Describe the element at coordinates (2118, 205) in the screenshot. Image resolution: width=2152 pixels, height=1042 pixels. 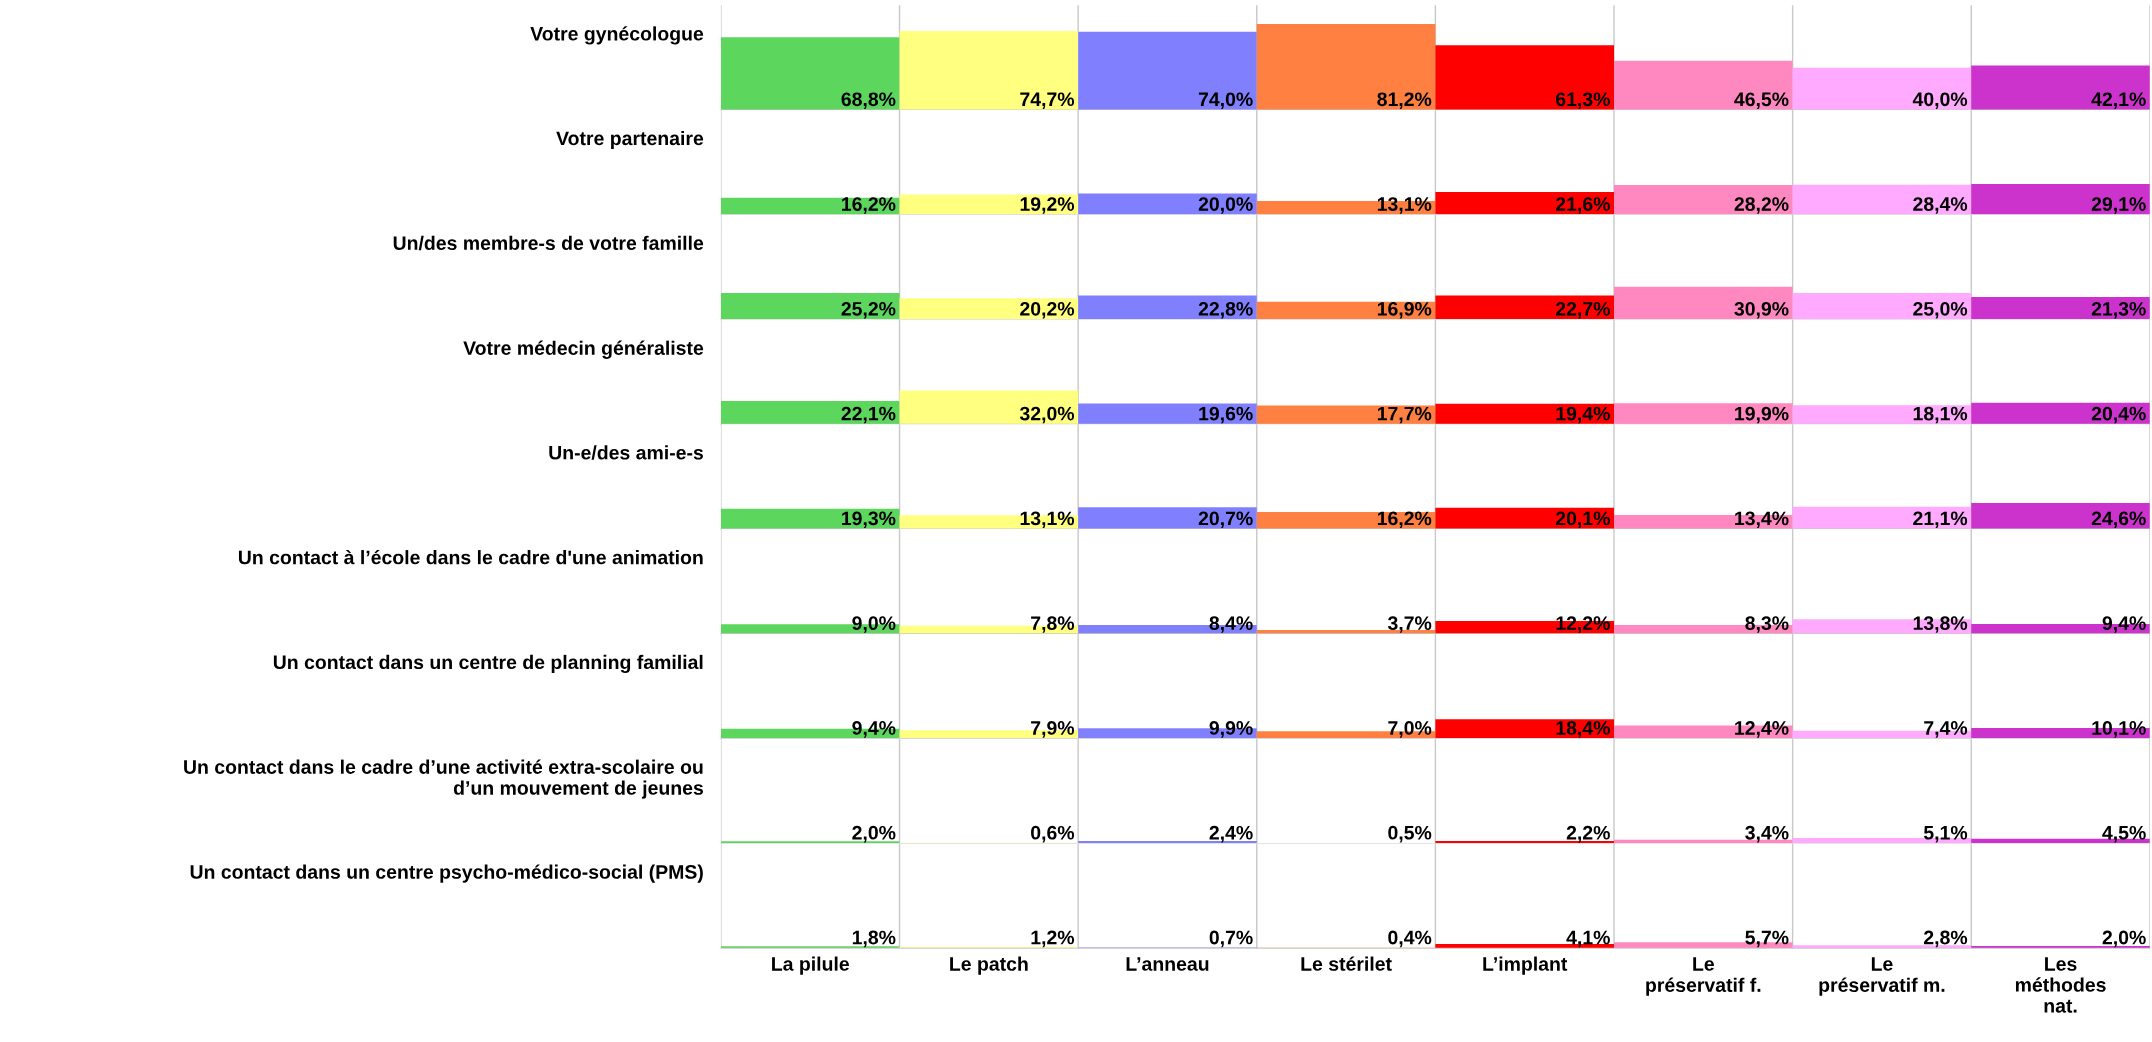
I see `data-label: 29,1%` at that location.